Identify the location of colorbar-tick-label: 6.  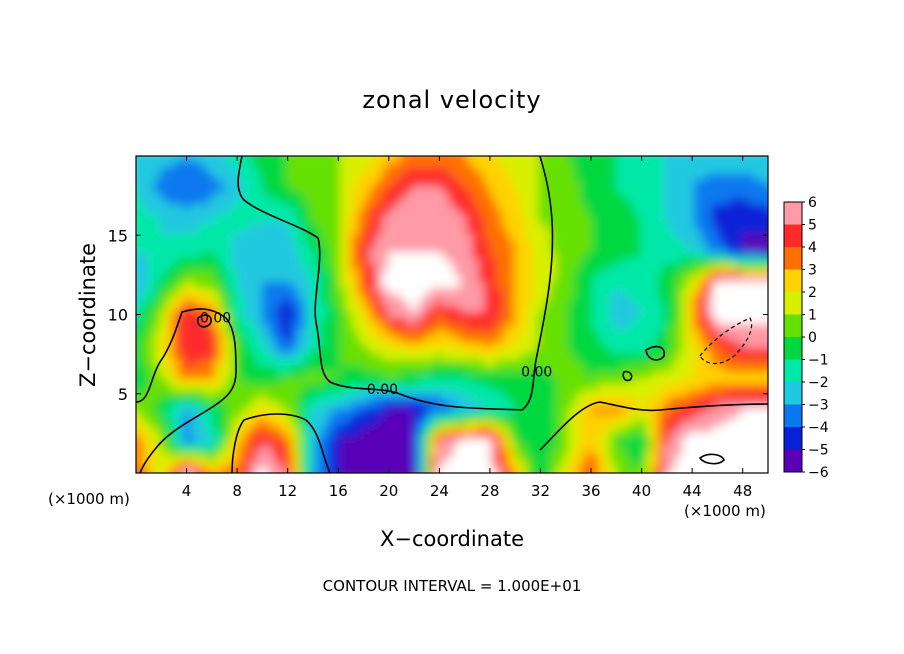
(812, 203).